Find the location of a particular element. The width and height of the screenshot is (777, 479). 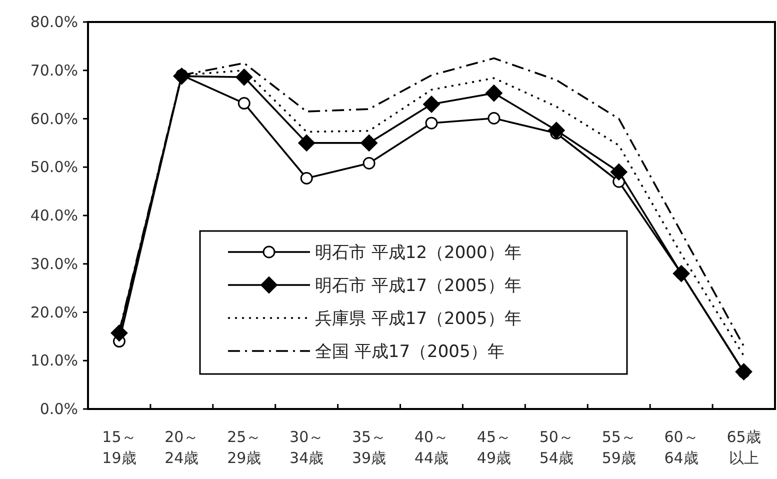

x-tick-label: 45～49歳 is located at coordinates (493, 447).